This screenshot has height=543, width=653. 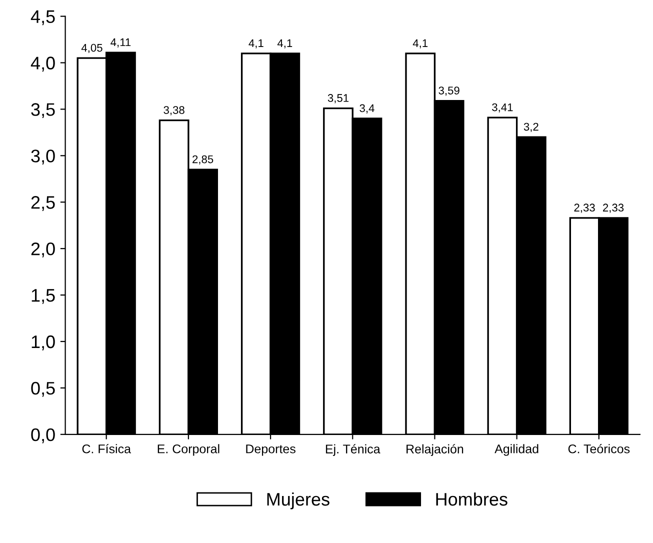 I want to click on y-tick-label: 4,0, so click(x=42, y=64).